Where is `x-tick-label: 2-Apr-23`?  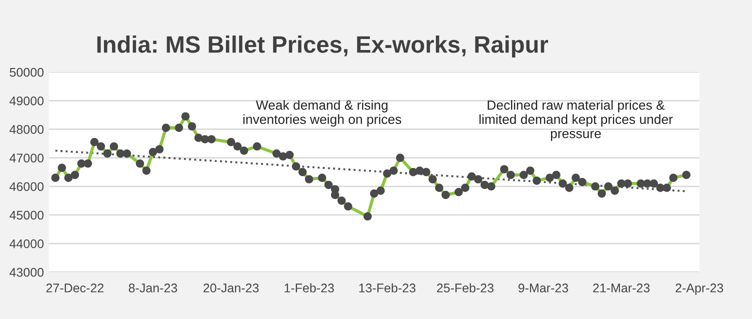 x-tick-label: 2-Apr-23 is located at coordinates (700, 289).